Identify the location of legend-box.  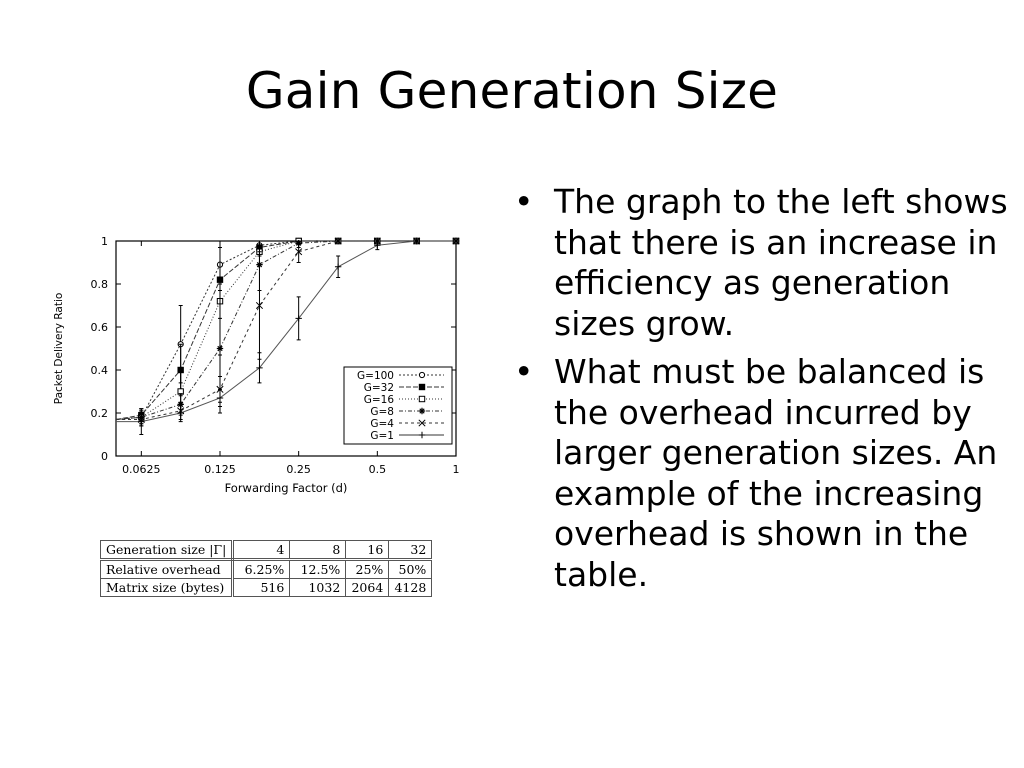
(398, 405).